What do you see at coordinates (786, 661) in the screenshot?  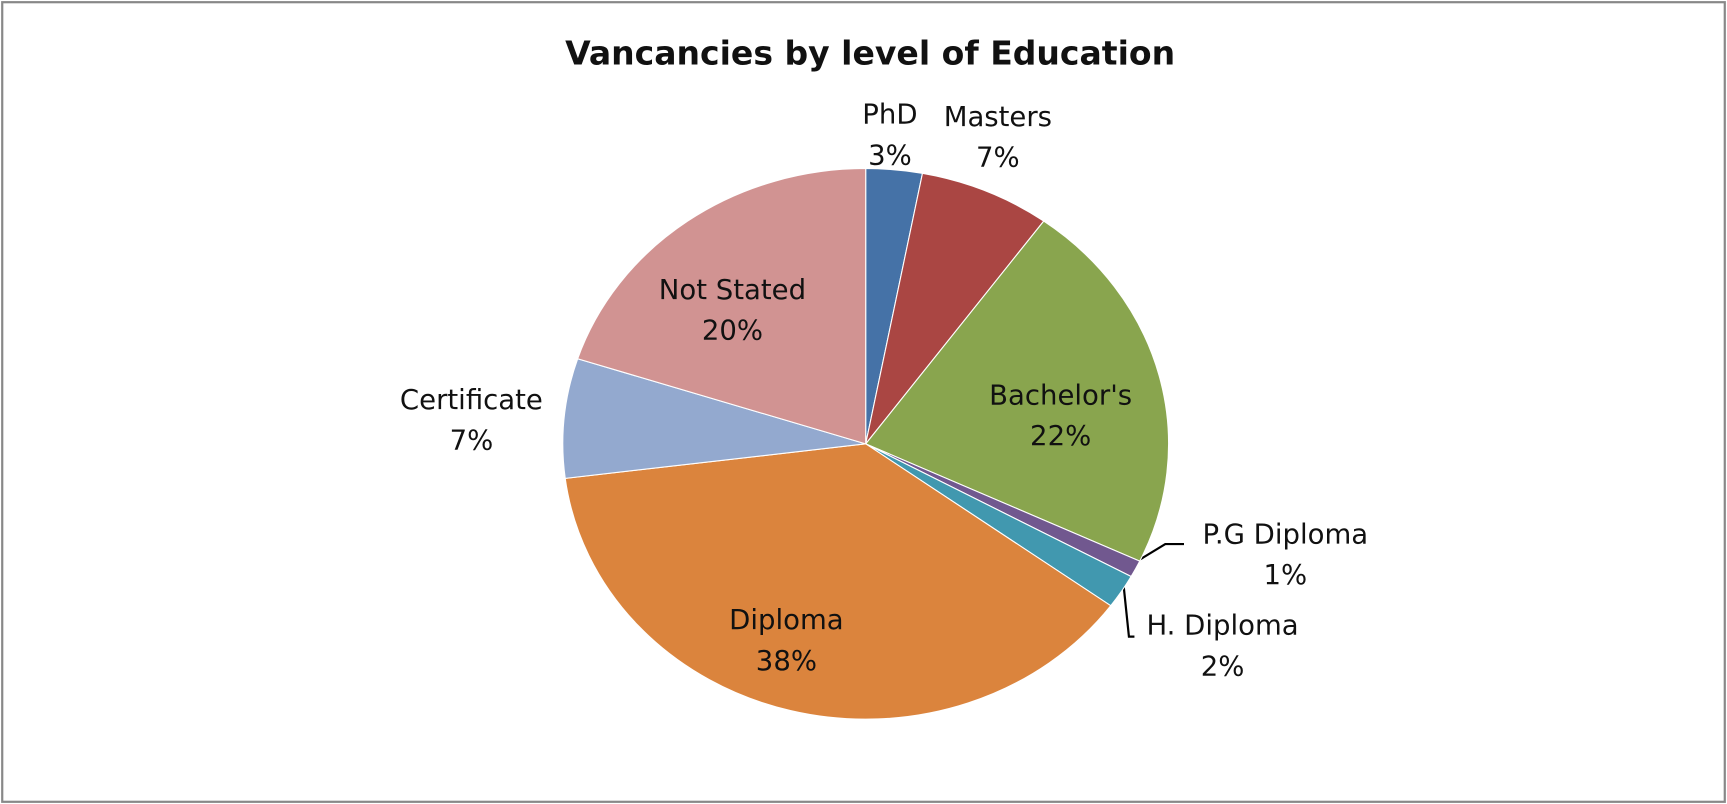 I see `slice-value-label: 38%` at bounding box center [786, 661].